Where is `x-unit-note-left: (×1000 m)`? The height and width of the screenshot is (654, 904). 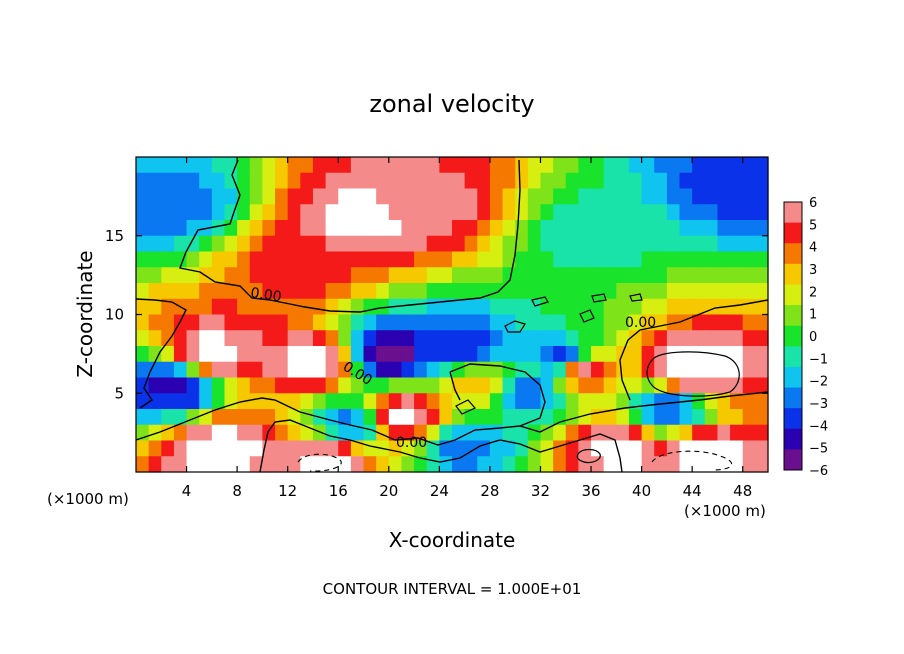
x-unit-note-left: (×1000 m) is located at coordinates (88, 499).